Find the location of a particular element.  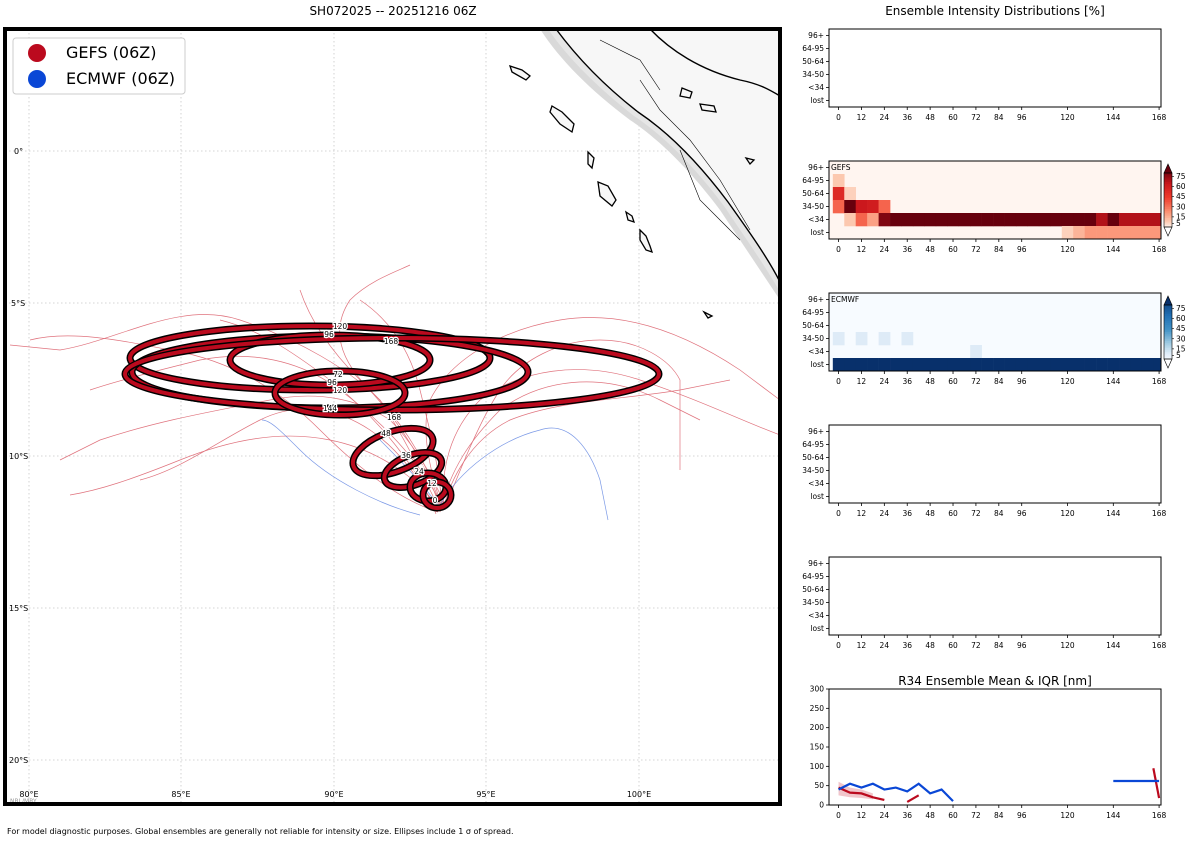

r34-x-tick-label: 144 is located at coordinates (1113, 815).